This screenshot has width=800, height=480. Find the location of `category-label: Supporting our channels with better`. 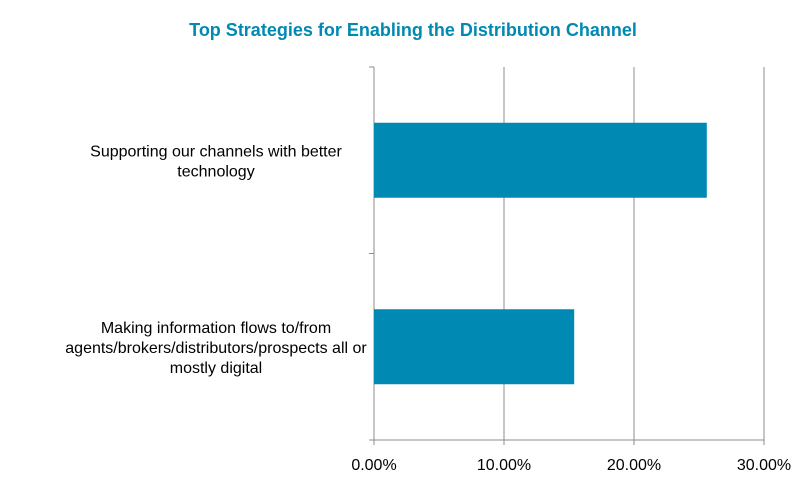

category-label: Supporting our channels with better is located at coordinates (216, 151).